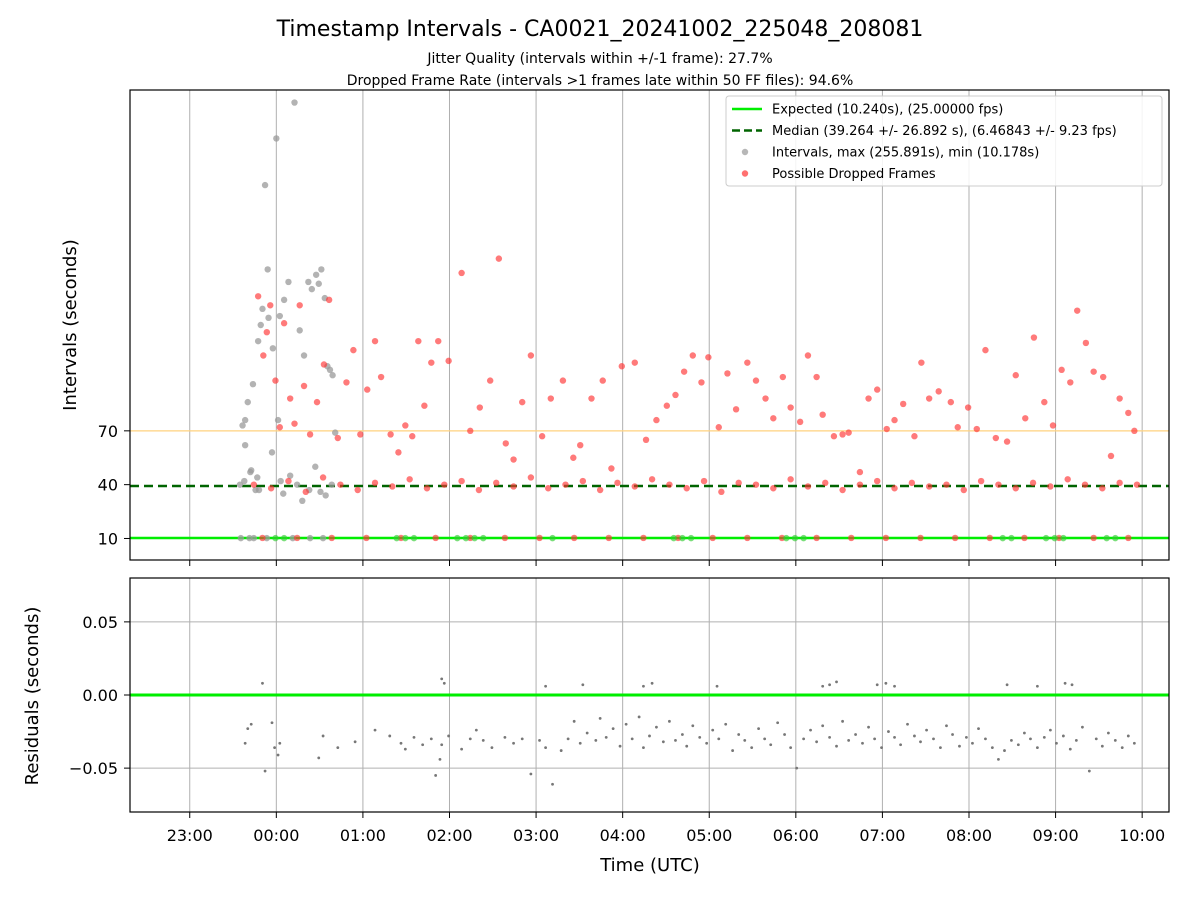 Image resolution: width=1200 pixels, height=900 pixels. What do you see at coordinates (1142, 835) in the screenshot?
I see `x-tick-label: 10:00` at bounding box center [1142, 835].